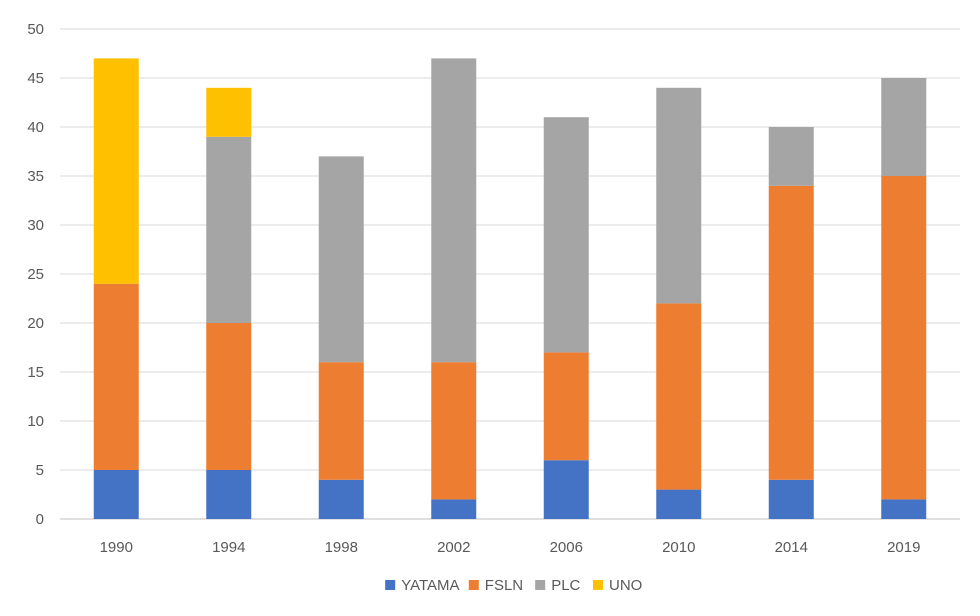  I want to click on bar-fsln-1994, so click(229, 396).